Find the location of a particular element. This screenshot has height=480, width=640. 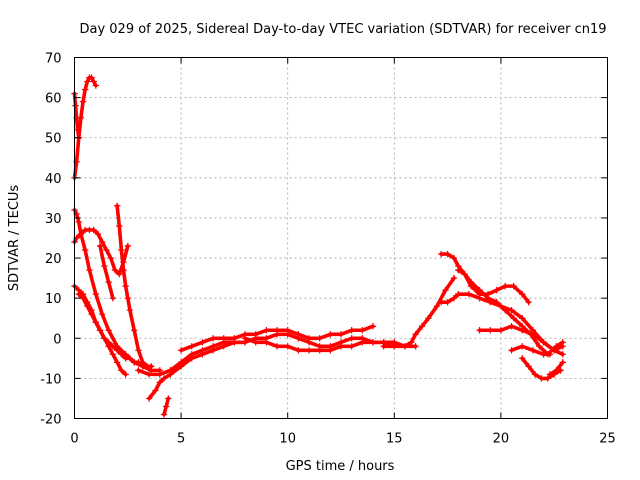

y-tick-label: 30 is located at coordinates (53, 219).